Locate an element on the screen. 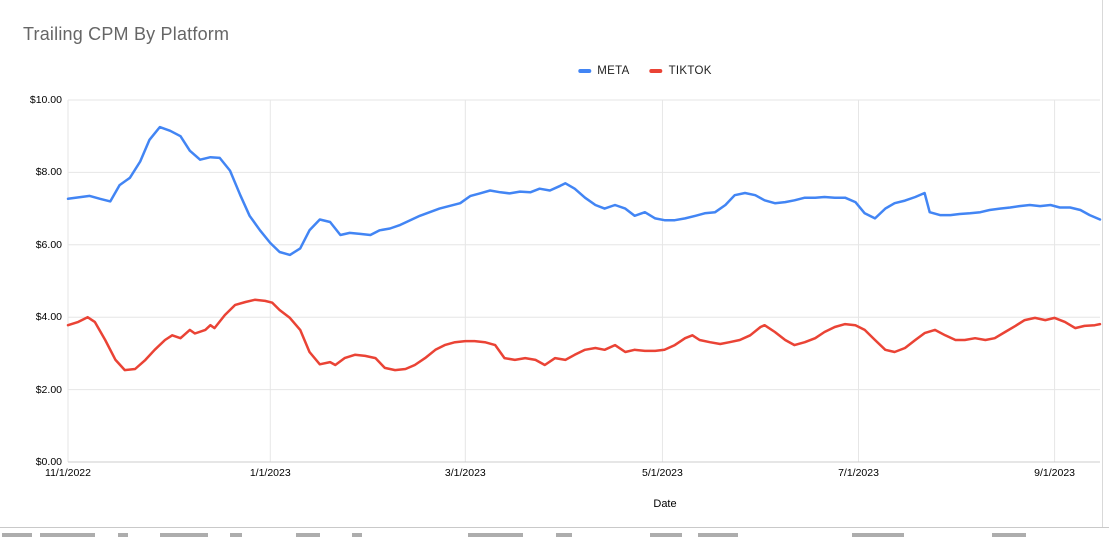  y-axis-tick-label: $6.00 is located at coordinates (48, 244).